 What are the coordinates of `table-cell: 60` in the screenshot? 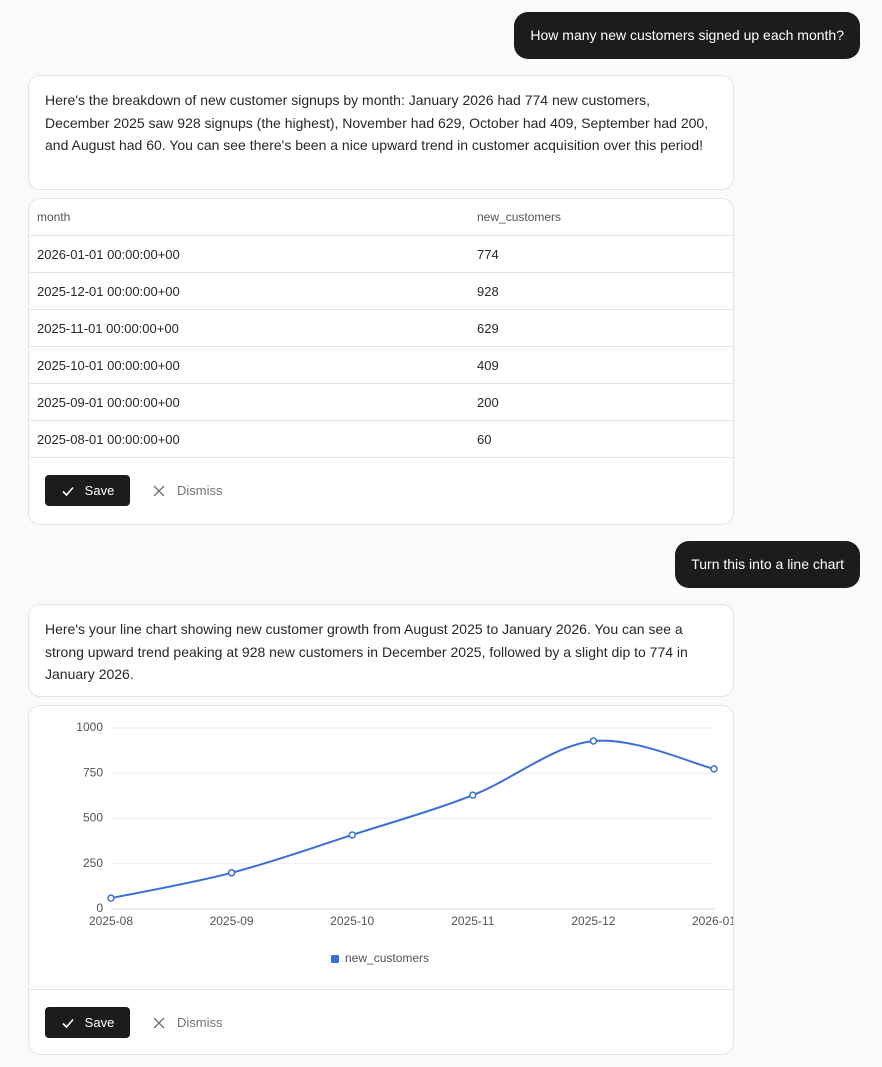 It's located at (601, 439).